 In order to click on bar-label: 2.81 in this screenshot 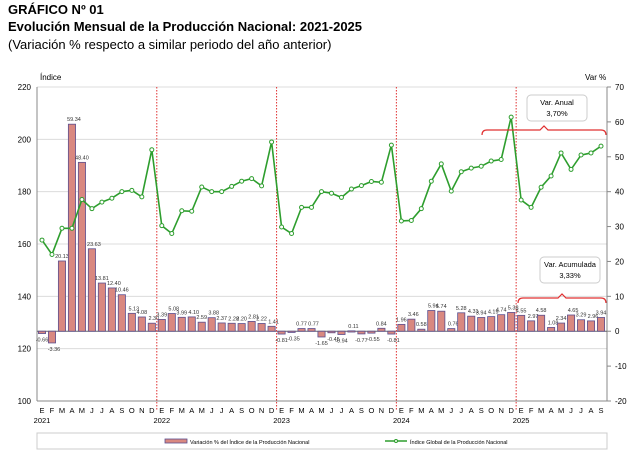, I will do `click(253, 317)`.